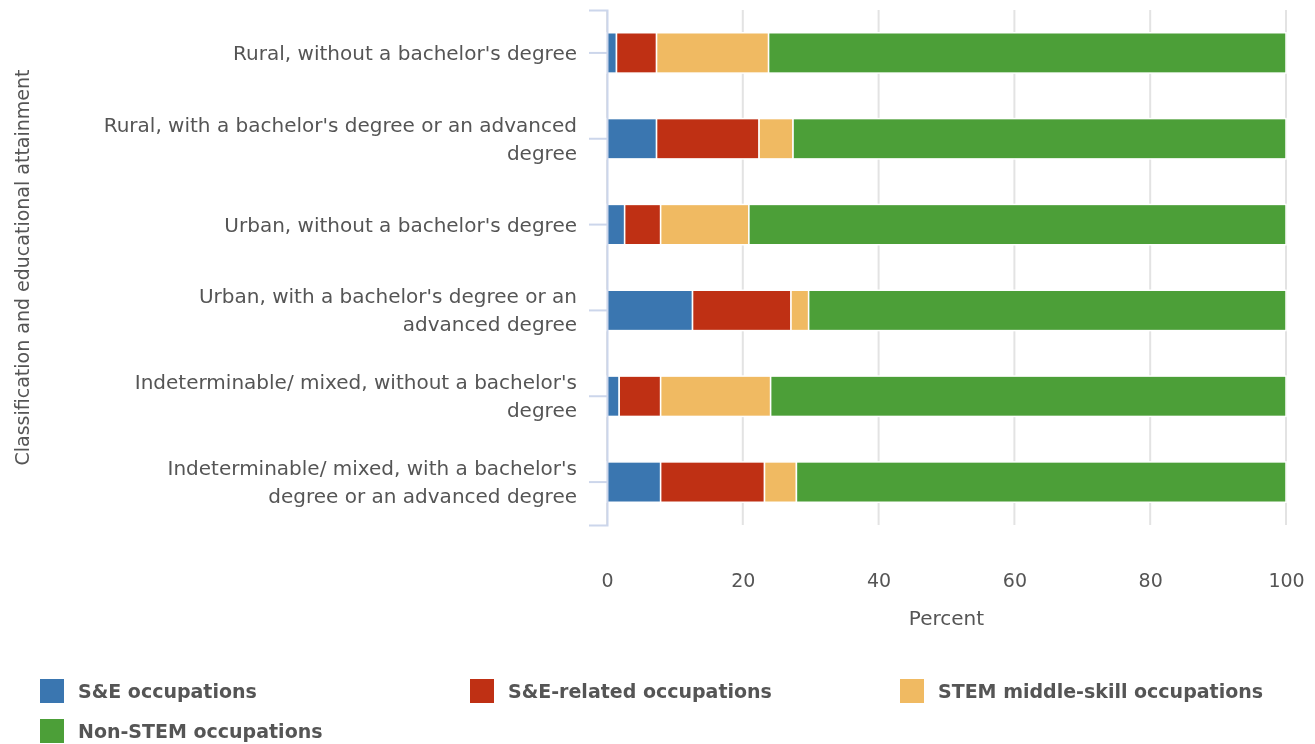 The width and height of the screenshot is (1315, 744). What do you see at coordinates (1150, 579) in the screenshot?
I see `x-tick-label: 80` at bounding box center [1150, 579].